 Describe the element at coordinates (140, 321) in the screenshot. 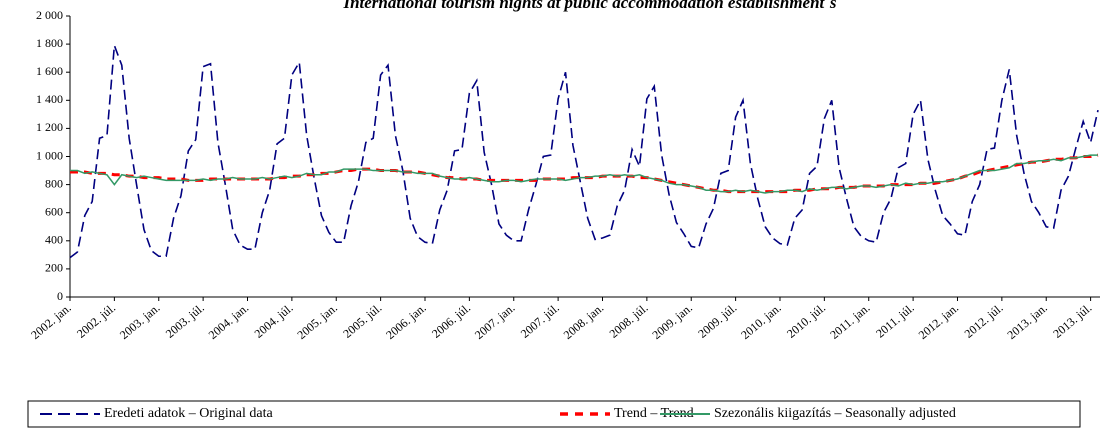

I see `x-tick-label: 2003. jan.` at that location.